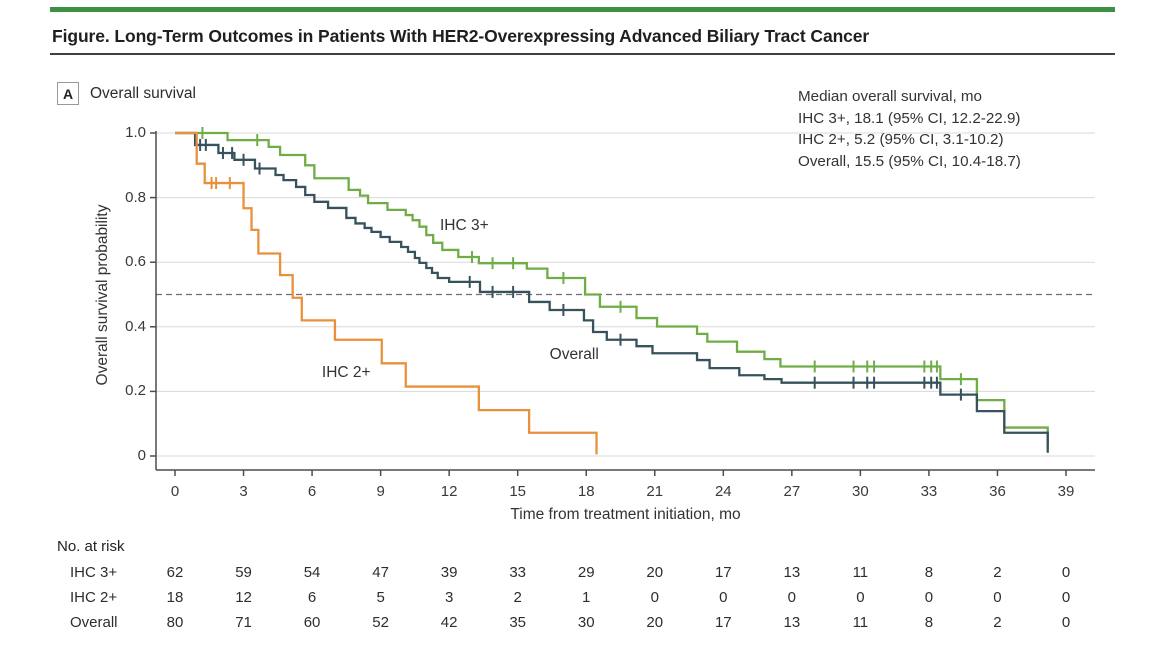 Image resolution: width=1170 pixels, height=652 pixels. I want to click on x-tick-label: 27, so click(792, 491).